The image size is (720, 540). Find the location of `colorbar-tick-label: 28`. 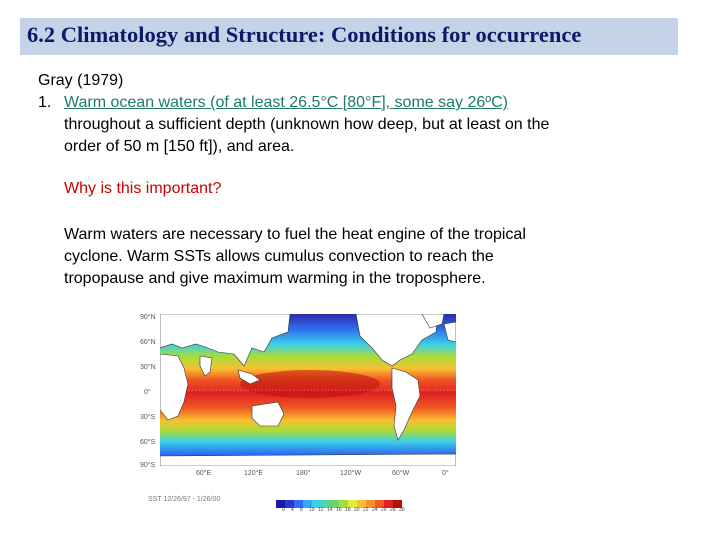

colorbar-tick-label: 28 is located at coordinates (393, 510).